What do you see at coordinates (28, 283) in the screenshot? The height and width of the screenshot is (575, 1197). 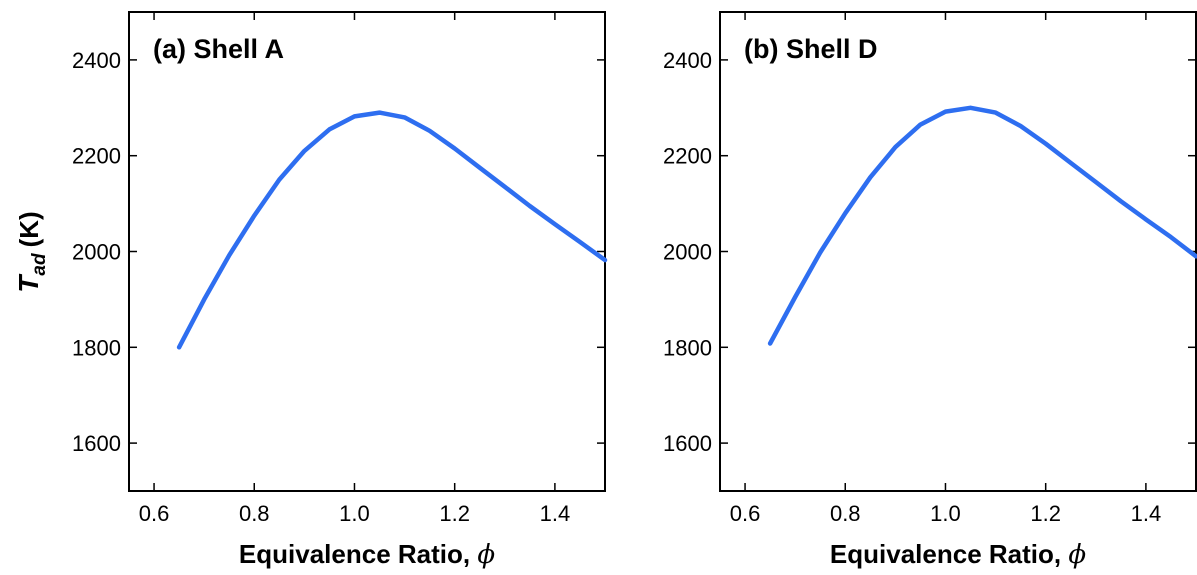 I see `y-axis-label-symbol: T` at bounding box center [28, 283].